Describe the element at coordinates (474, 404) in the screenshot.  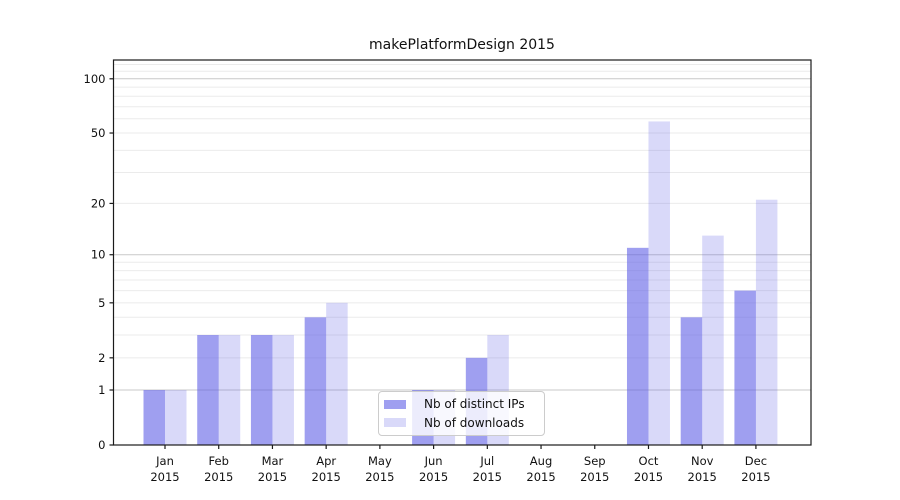
I see `legend-label: Nb of distinct IPs` at that location.